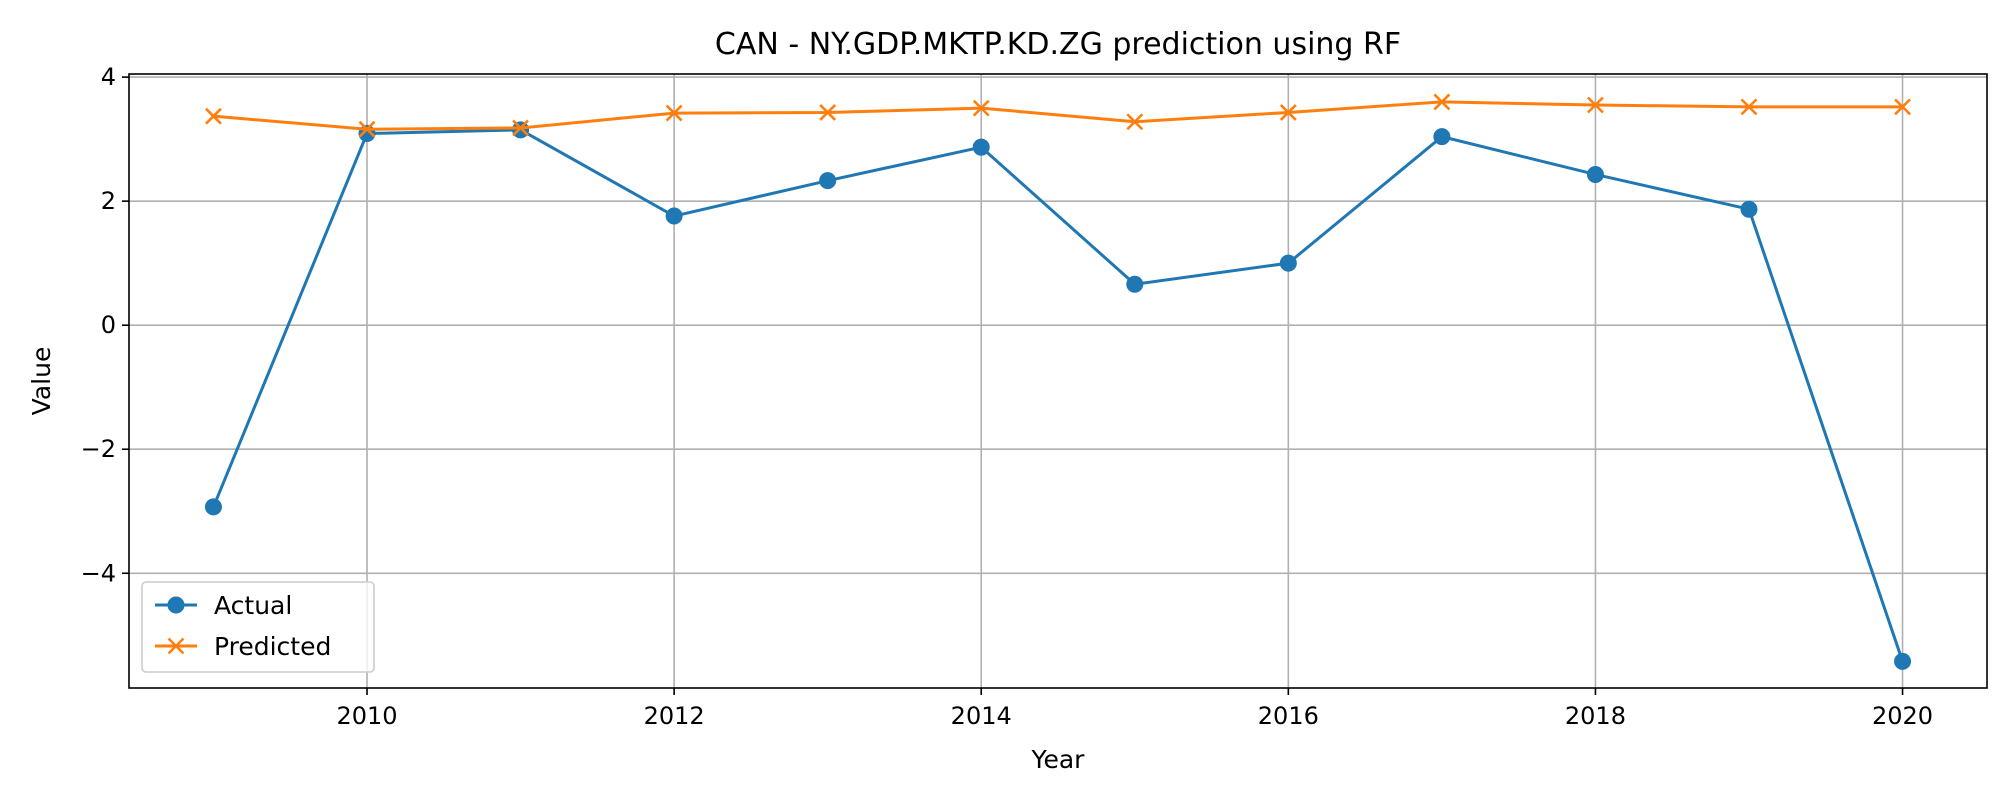 The height and width of the screenshot is (800, 2000). I want to click on y-tick-label: 2, so click(108, 201).